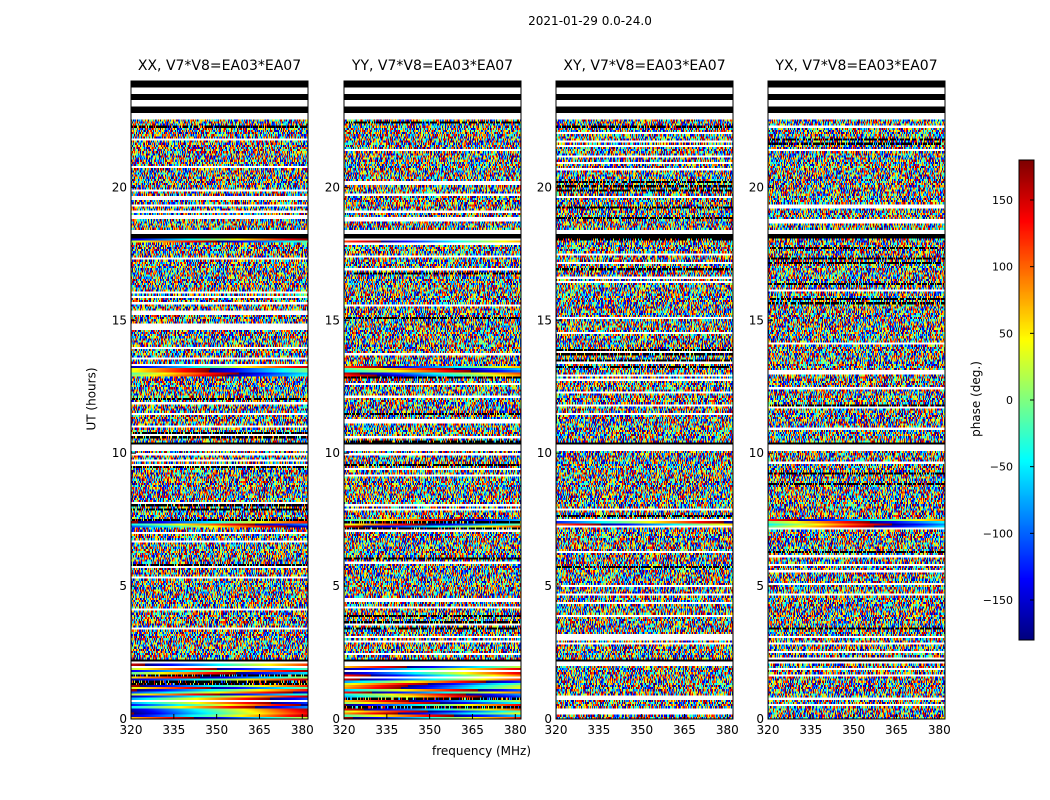 The height and width of the screenshot is (800, 1050). I want to click on colorbar-tick-label: 0, so click(1009, 400).